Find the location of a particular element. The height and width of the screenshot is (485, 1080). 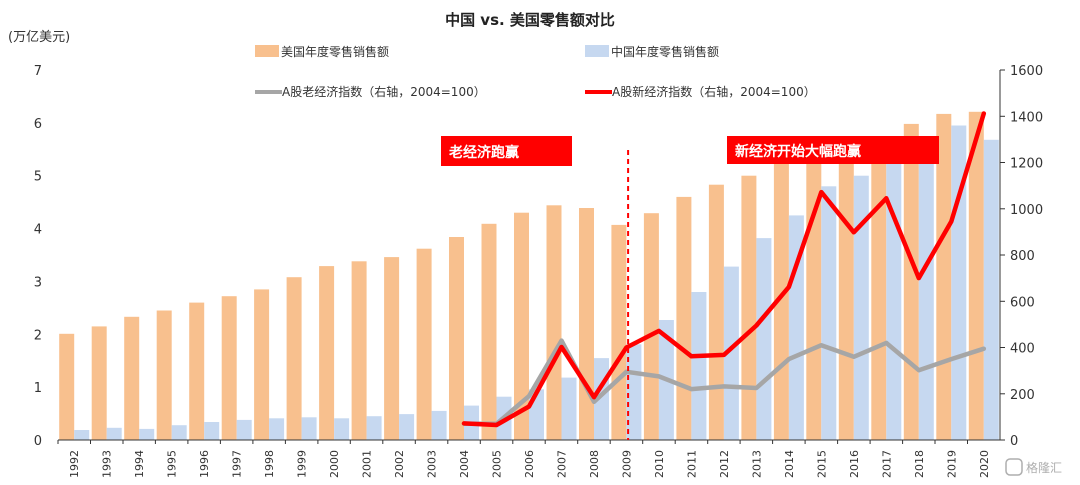

bar-cn-2020 is located at coordinates (991, 290).